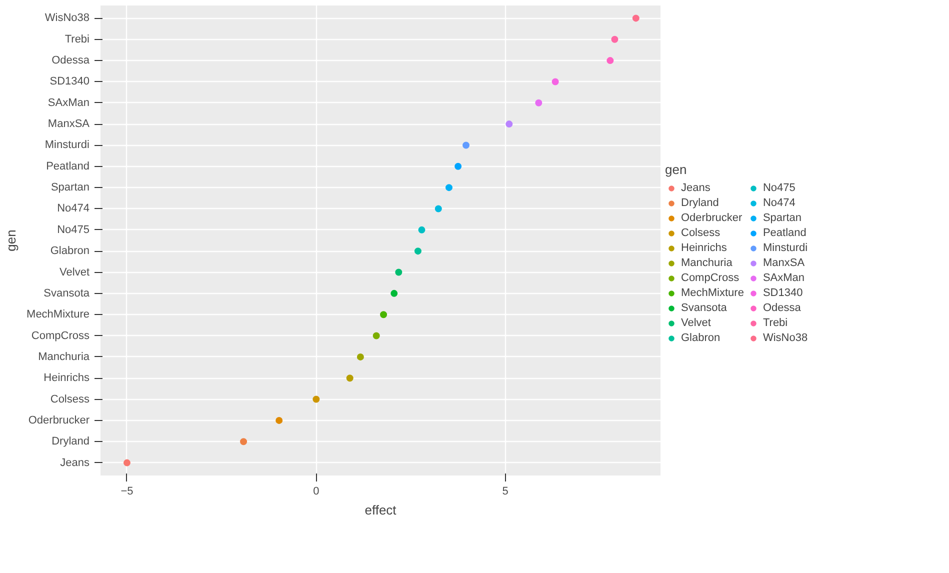  Describe the element at coordinates (71, 60) in the screenshot. I see `y-tick-label: Odessa` at that location.